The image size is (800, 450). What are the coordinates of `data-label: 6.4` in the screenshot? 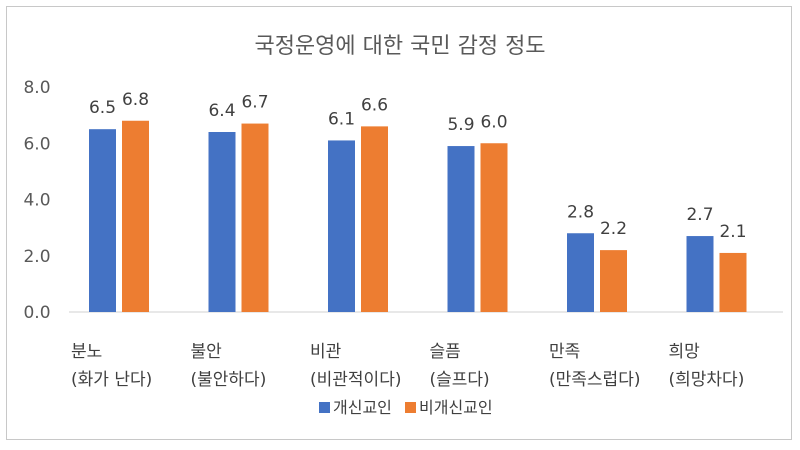 It's located at (221, 111).